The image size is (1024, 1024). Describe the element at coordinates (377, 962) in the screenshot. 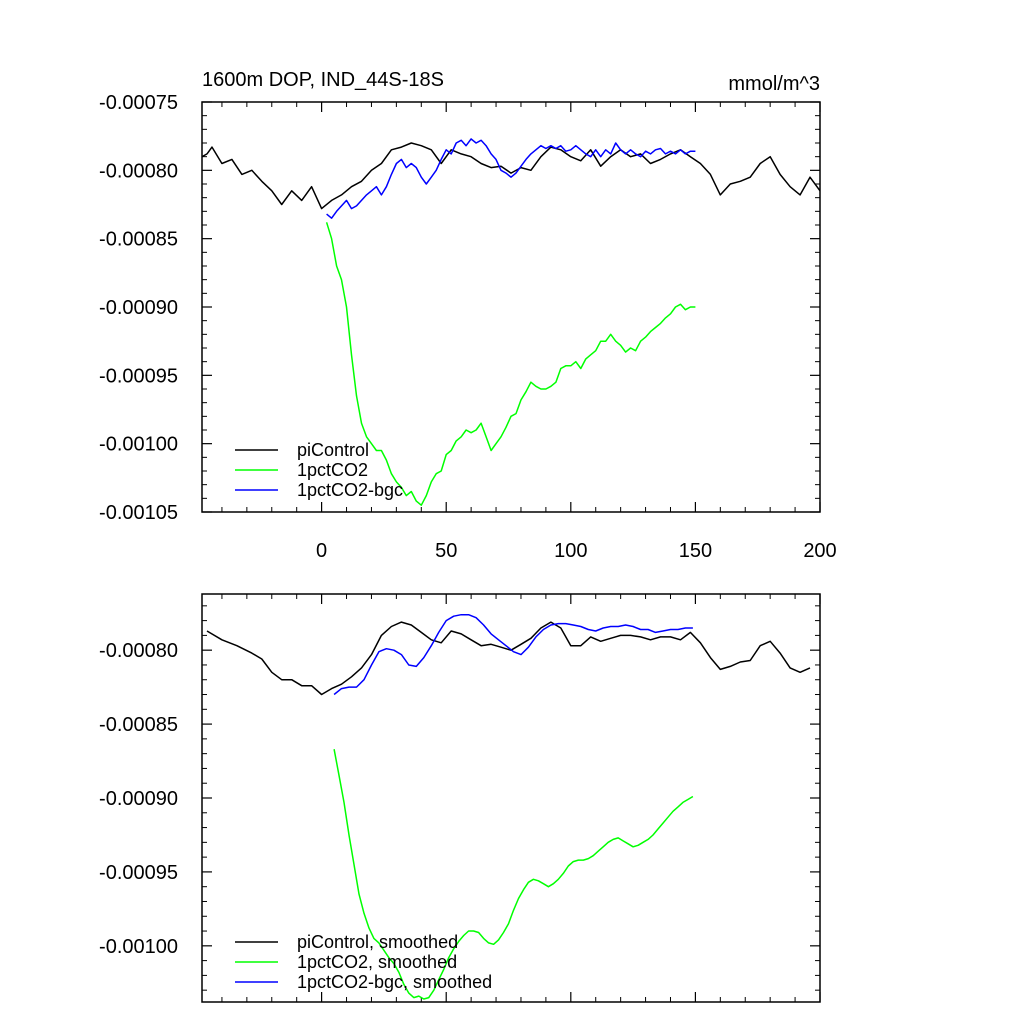

I see `panel2-legend-label-2: 1pctCO2, smoothed` at that location.